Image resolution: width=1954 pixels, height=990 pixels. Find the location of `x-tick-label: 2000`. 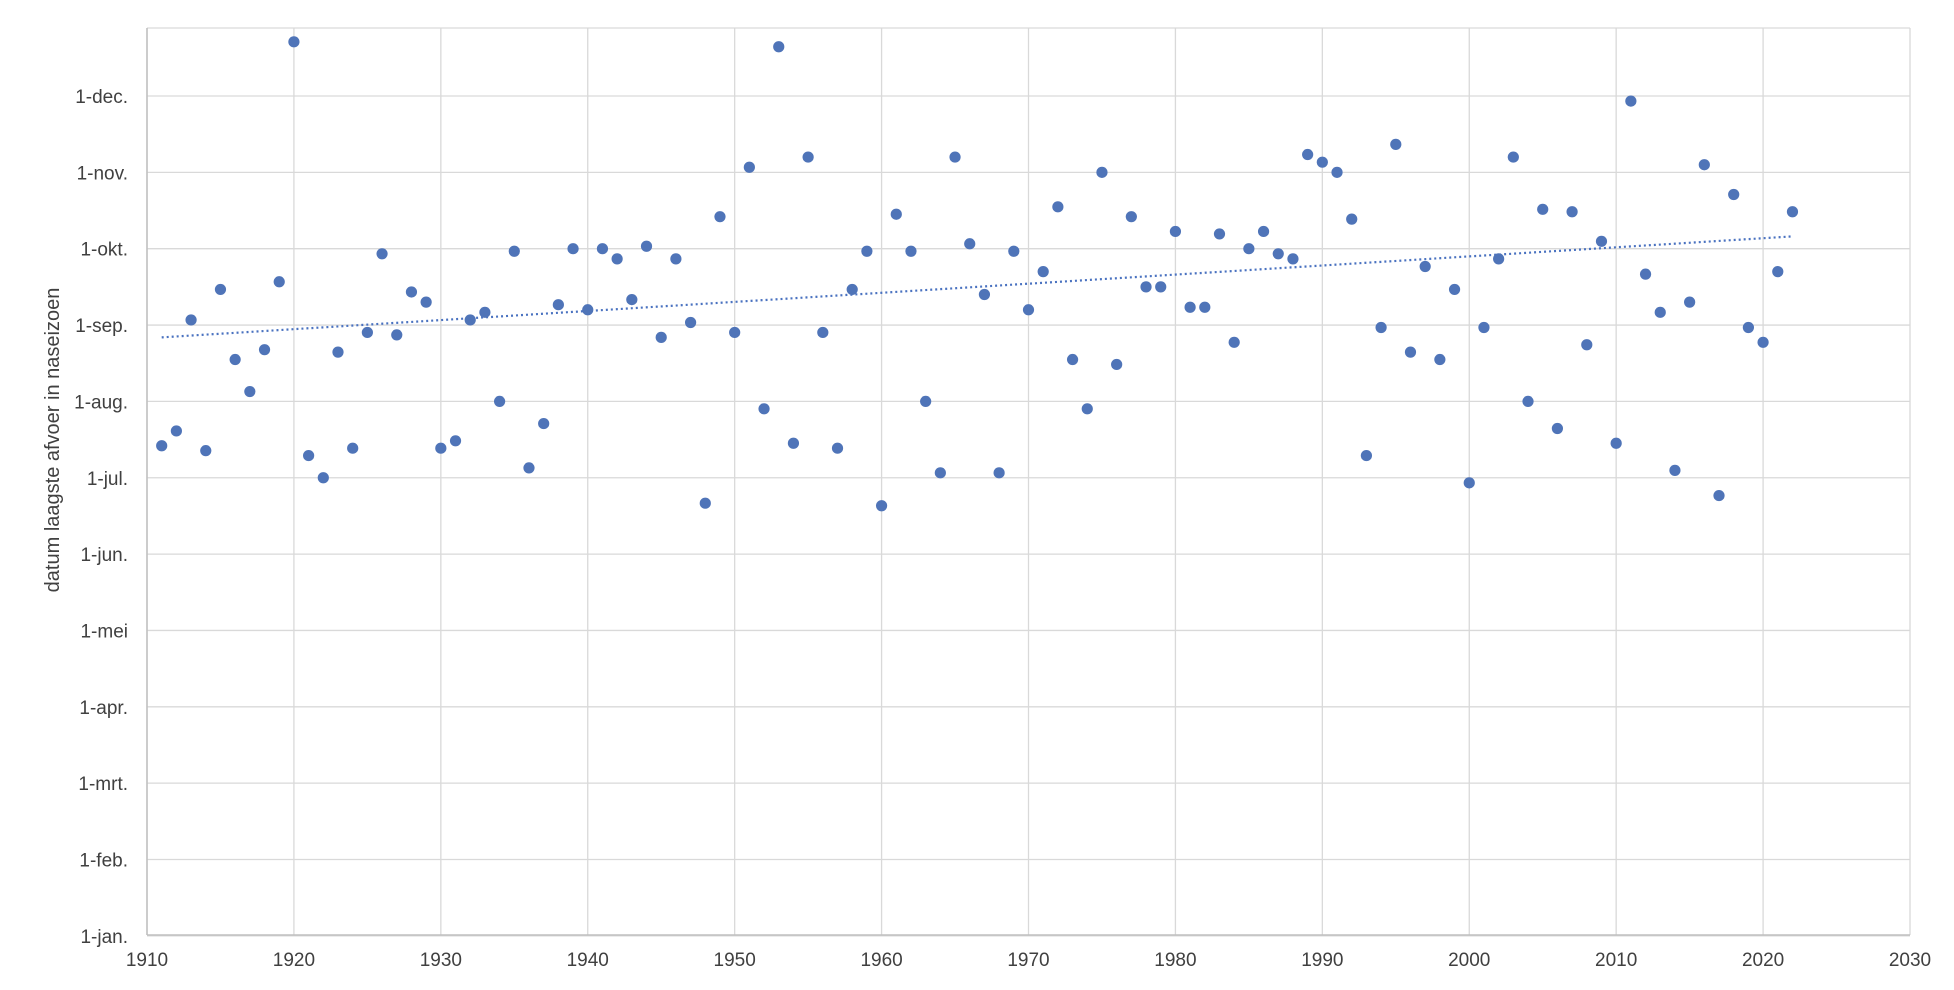

x-tick-label: 2000 is located at coordinates (1469, 960).